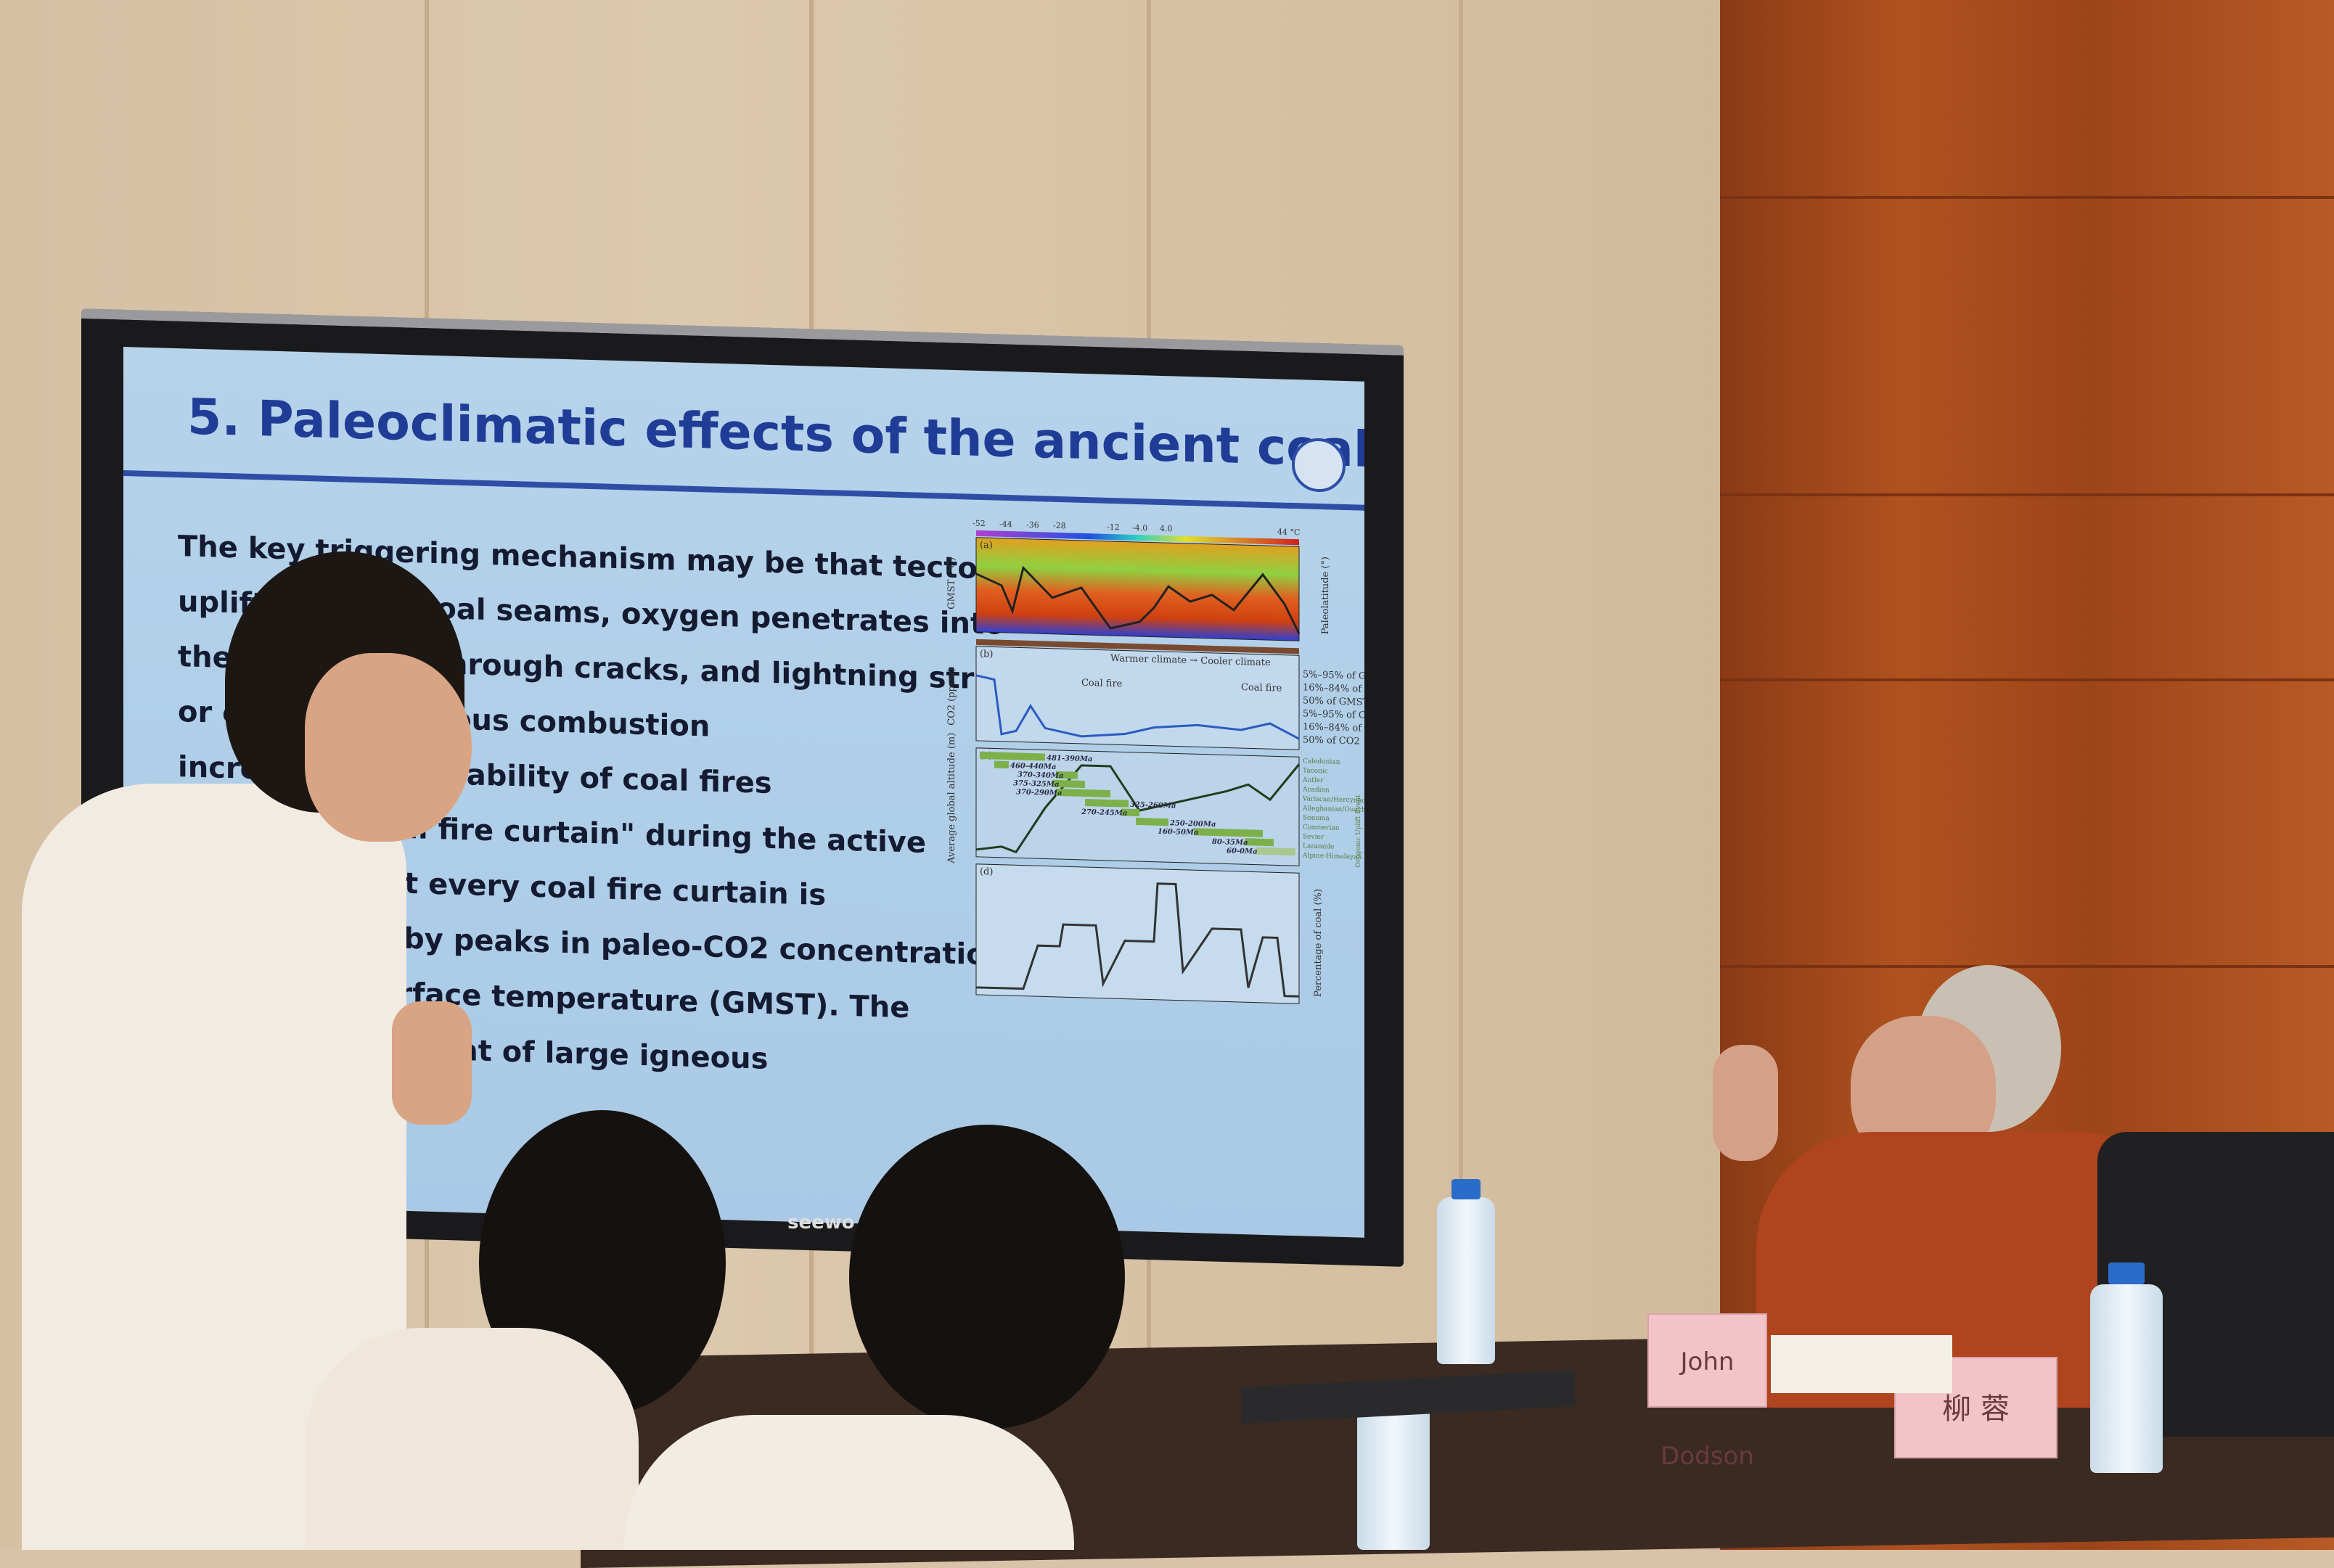 The image size is (2334, 1568). I want to click on uplift-range: 60-0Ma, so click(1242, 851).